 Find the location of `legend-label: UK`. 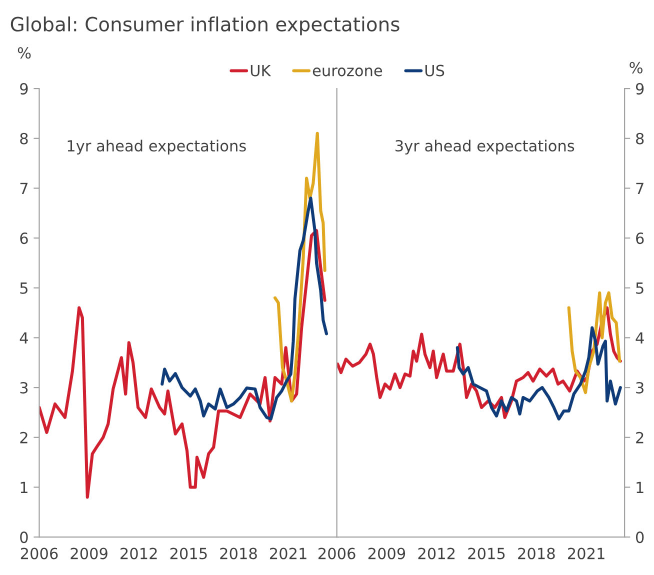

legend-label: UK is located at coordinates (261, 70).